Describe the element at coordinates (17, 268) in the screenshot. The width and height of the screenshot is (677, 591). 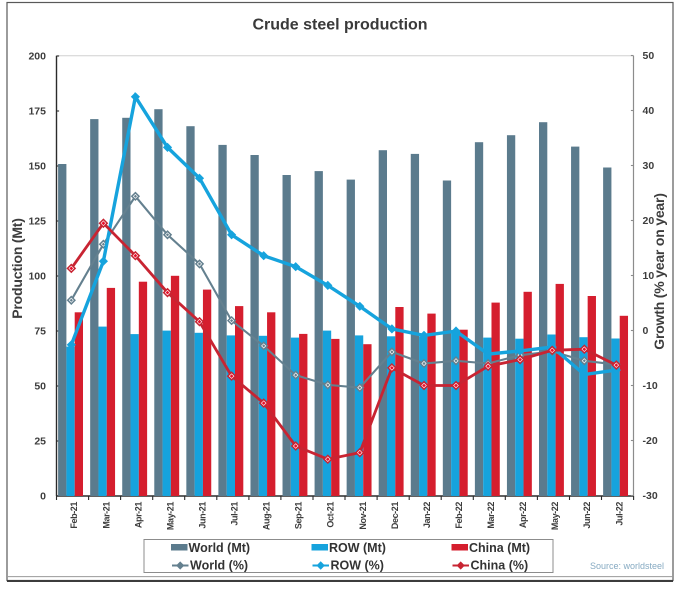
I see `svg-text: Production (Mt)` at that location.